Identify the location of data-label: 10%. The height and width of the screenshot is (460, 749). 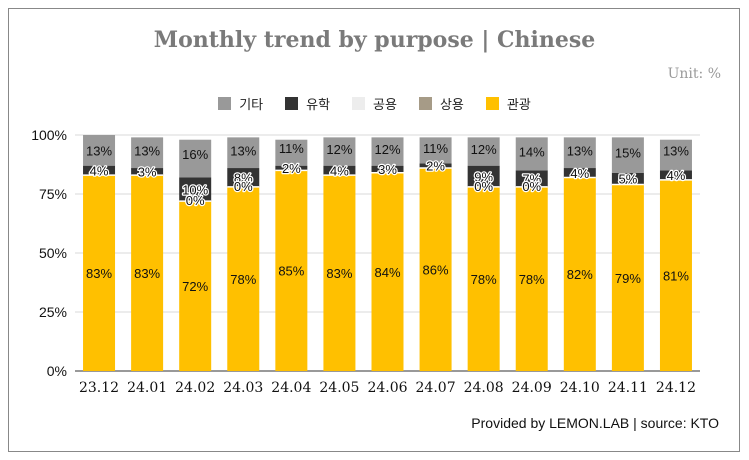
(195, 189).